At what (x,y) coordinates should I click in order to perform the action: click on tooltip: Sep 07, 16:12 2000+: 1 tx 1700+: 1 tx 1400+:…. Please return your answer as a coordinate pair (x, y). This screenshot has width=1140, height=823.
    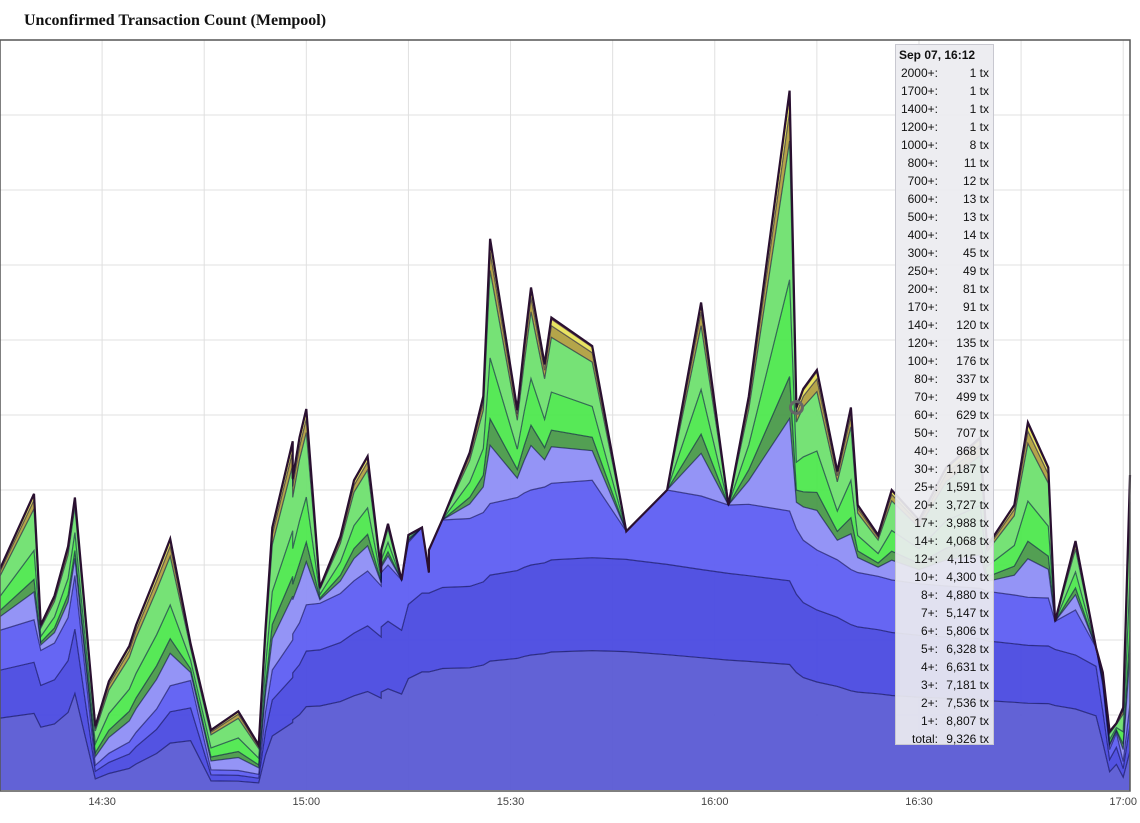
    Looking at the image, I should click on (944, 396).